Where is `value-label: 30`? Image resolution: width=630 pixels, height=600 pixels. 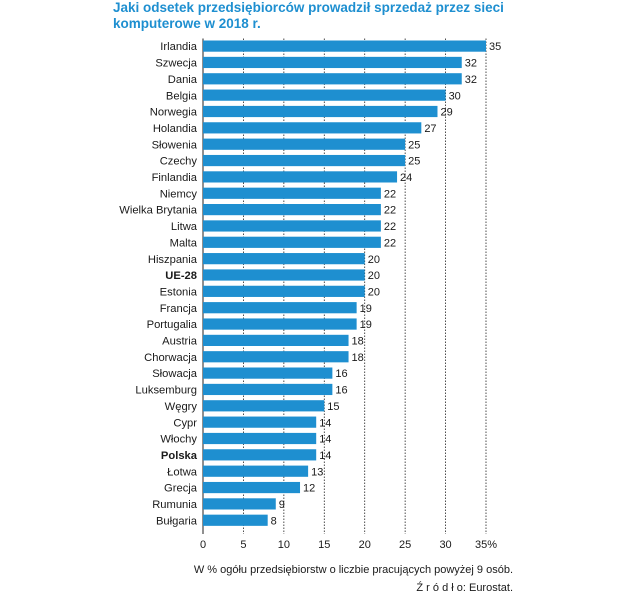
value-label: 30 is located at coordinates (455, 96).